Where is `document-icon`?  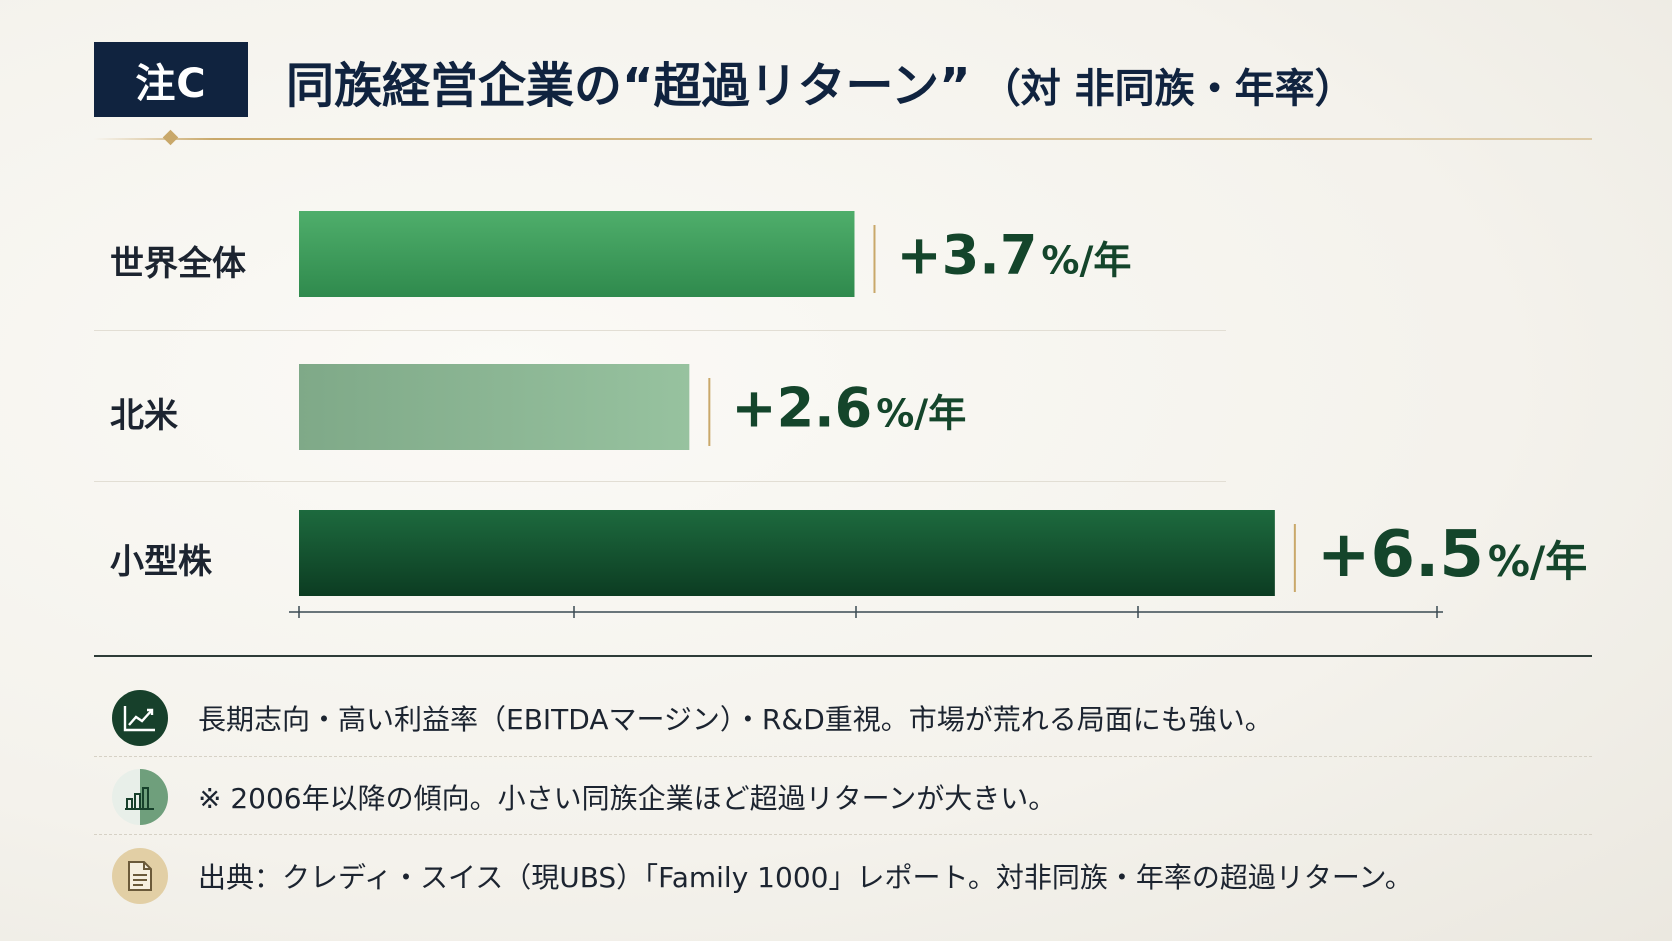
document-icon is located at coordinates (140, 876).